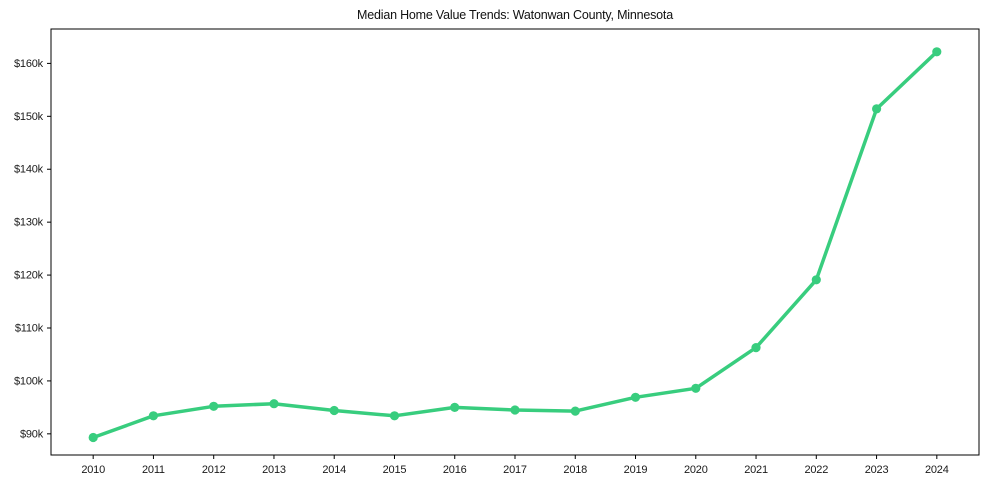  What do you see at coordinates (93, 470) in the screenshot?
I see `x-tick-label: 2010` at bounding box center [93, 470].